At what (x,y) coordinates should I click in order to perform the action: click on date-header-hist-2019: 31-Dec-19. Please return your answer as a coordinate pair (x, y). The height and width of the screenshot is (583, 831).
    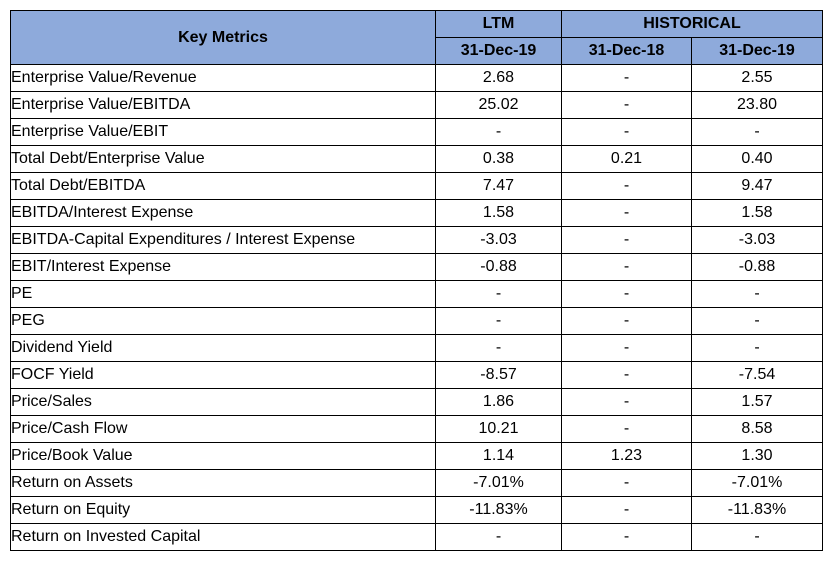
    Looking at the image, I should click on (757, 51).